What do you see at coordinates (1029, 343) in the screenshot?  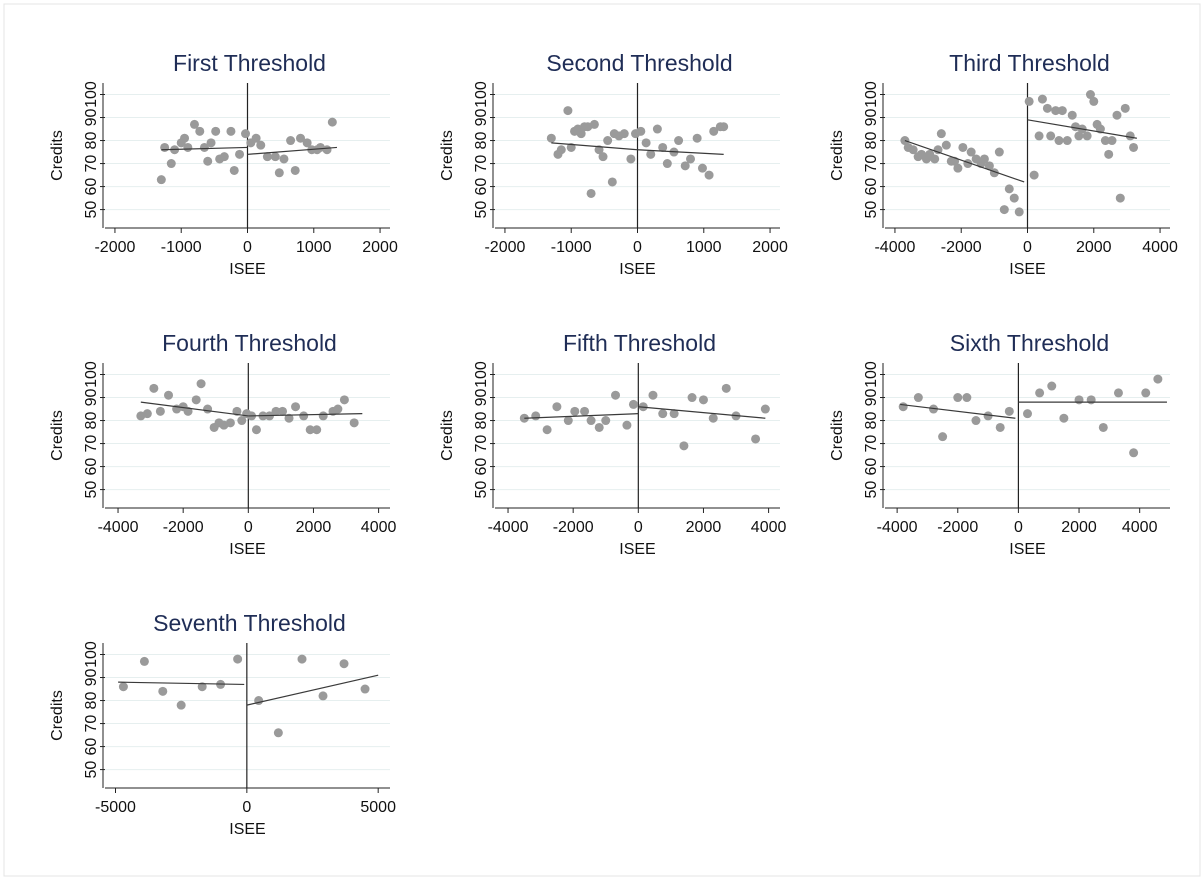 I see `chart-title: Sixth Threshold` at bounding box center [1029, 343].